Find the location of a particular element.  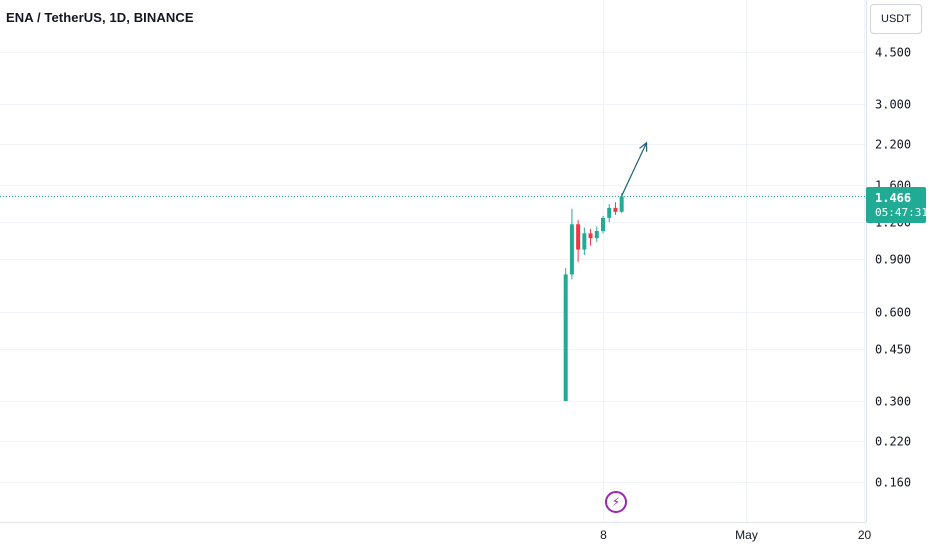

time-tick-label: 8 is located at coordinates (603, 535).